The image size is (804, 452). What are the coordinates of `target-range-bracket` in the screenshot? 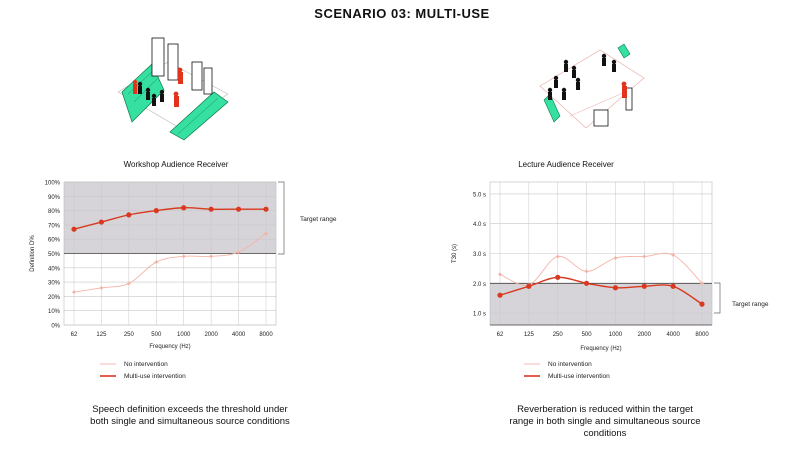 It's located at (717, 298).